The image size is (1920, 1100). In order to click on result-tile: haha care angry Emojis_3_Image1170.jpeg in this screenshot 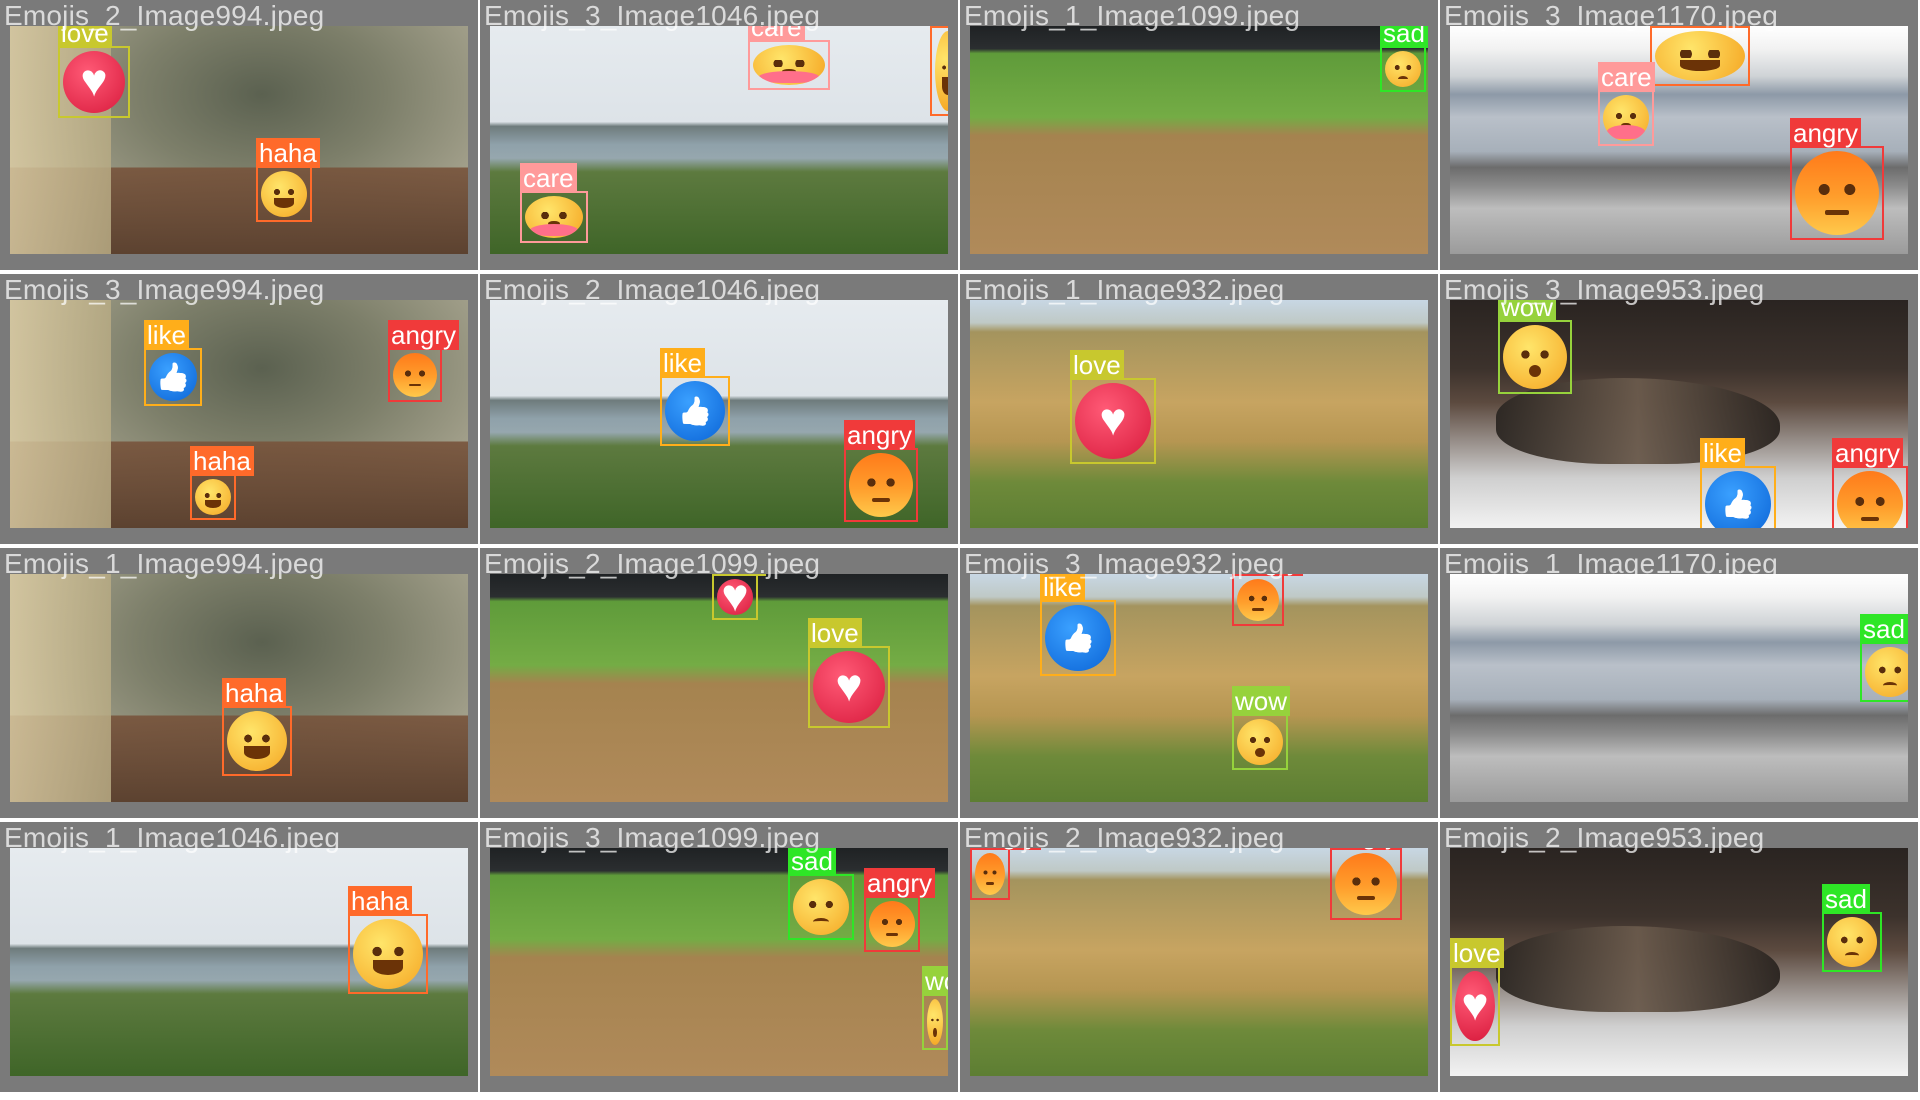, I will do `click(1679, 135)`.